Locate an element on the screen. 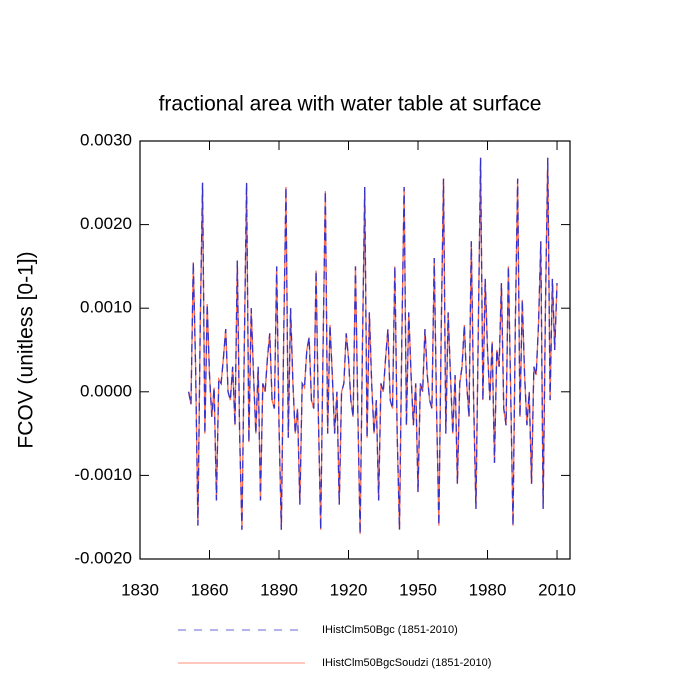 The image size is (700, 700). y-tick-label: -0.0020 is located at coordinates (103, 557).